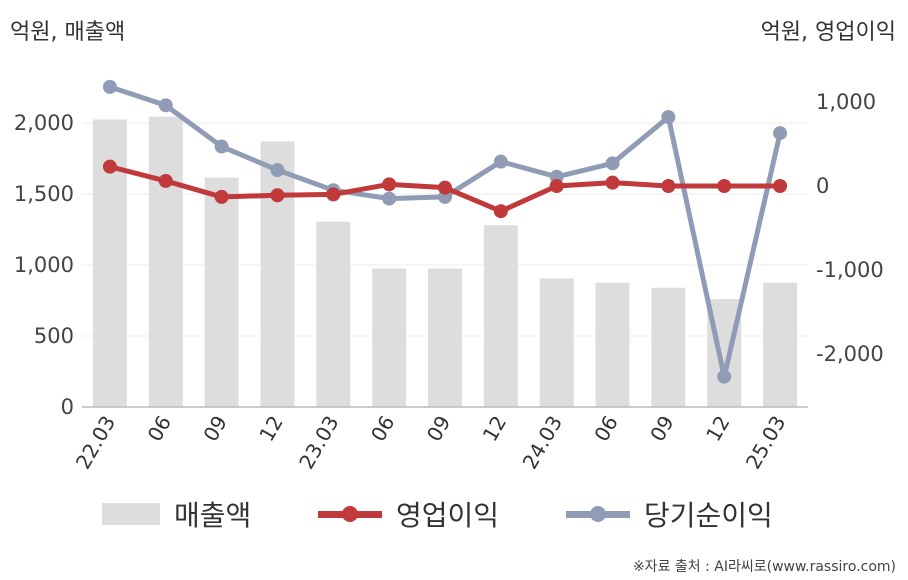 The width and height of the screenshot is (908, 580). Describe the element at coordinates (828, 32) in the screenshot. I see `right-axis-unit: 억원, 영업이익` at that location.